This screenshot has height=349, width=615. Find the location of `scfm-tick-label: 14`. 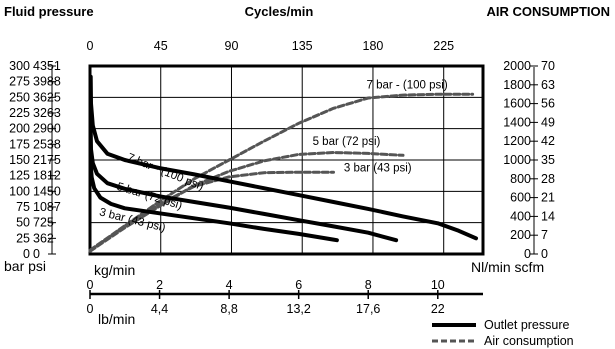

scfm-tick-label: 14 is located at coordinates (548, 216).